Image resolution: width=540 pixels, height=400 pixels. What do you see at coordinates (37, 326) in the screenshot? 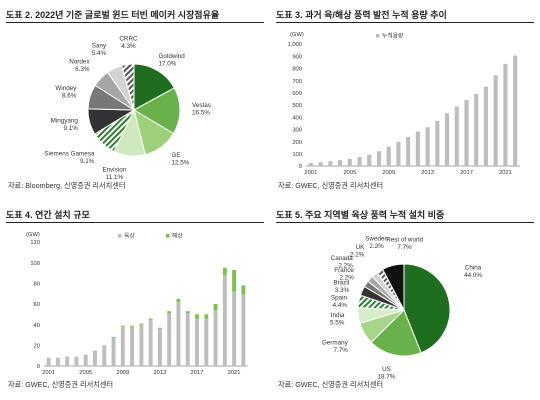
I see `y-tick-label: 40` at bounding box center [37, 326].